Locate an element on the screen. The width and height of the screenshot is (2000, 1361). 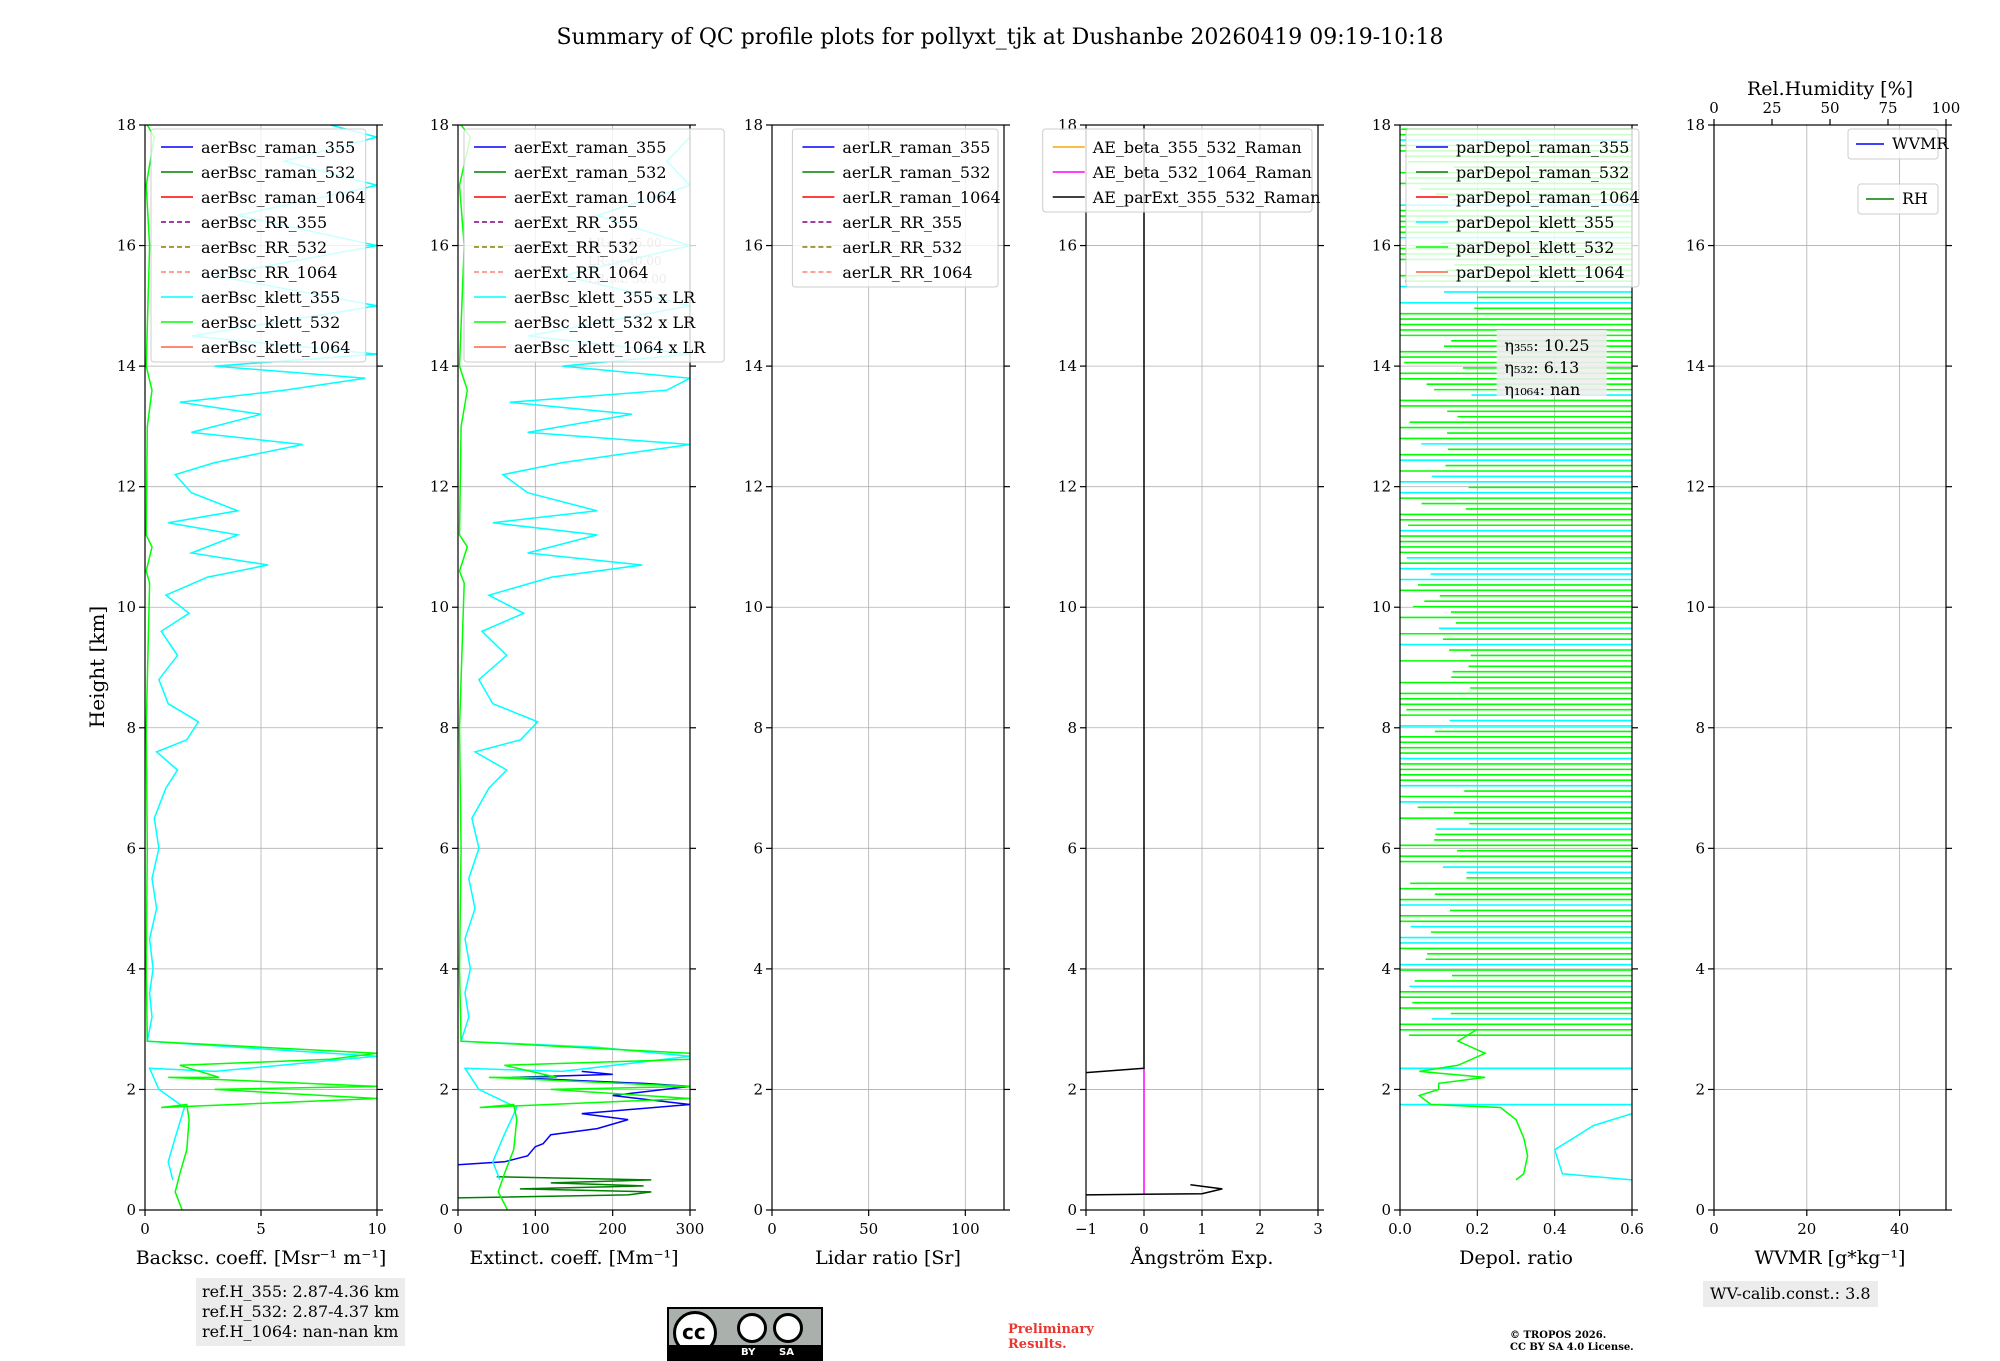
legend-label: aerLR_RR_355 is located at coordinates (902, 222).